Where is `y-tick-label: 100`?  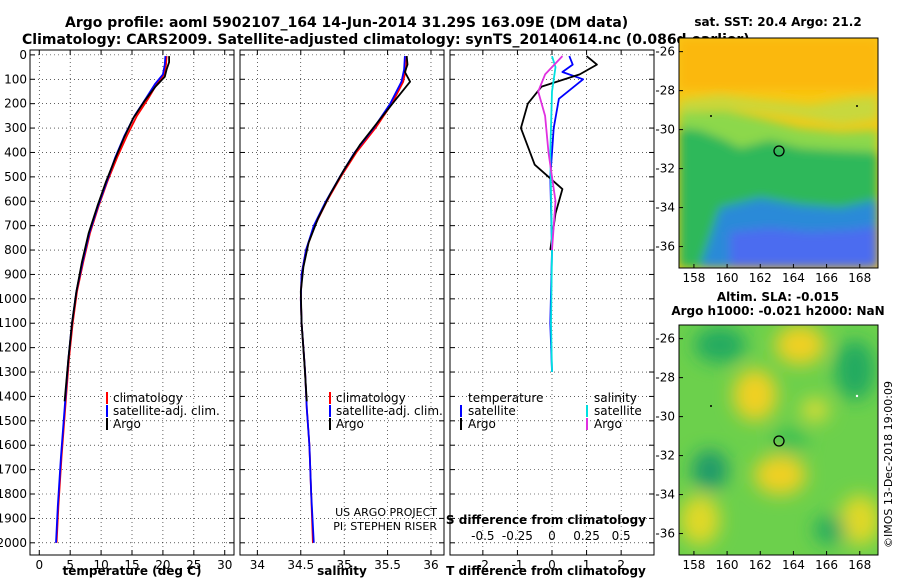
y-tick-label: 100 is located at coordinates (15, 79).